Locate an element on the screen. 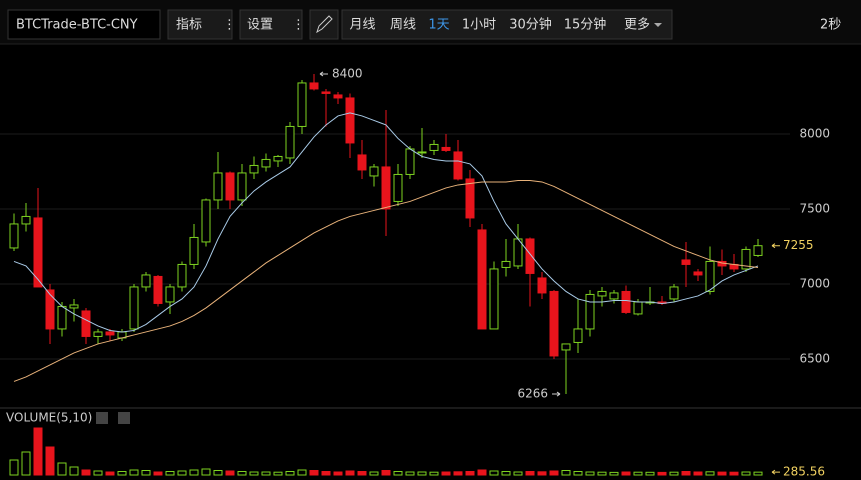  more-label: 更多 is located at coordinates (637, 25).